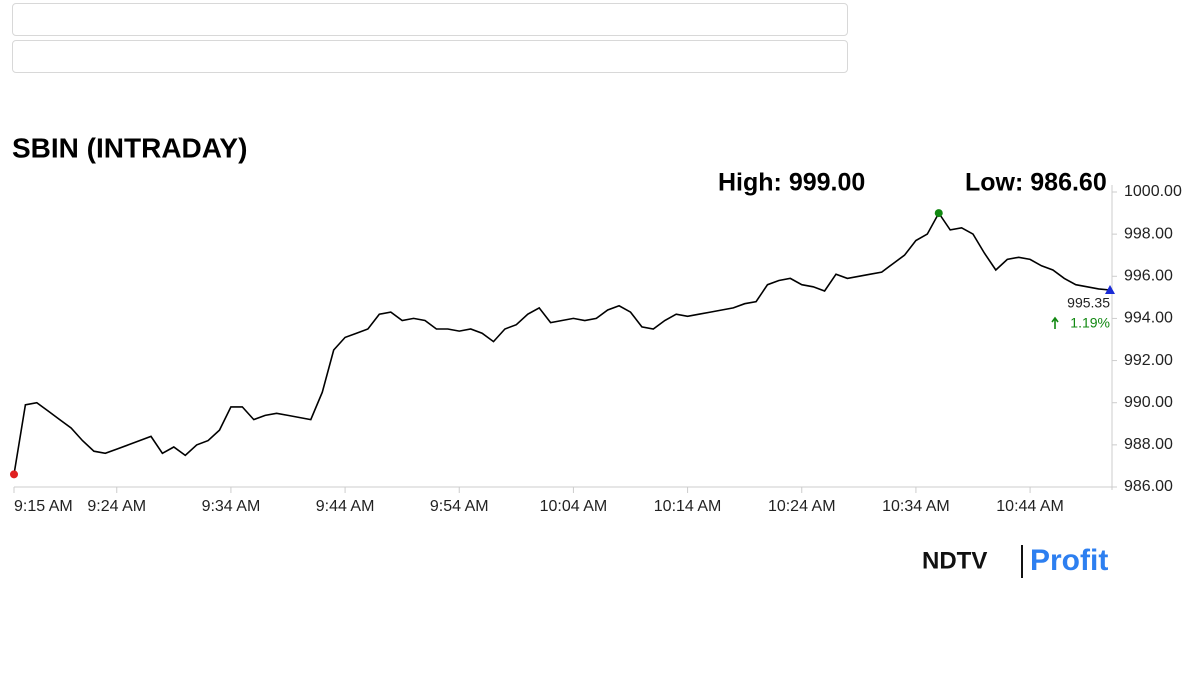 The height and width of the screenshot is (675, 1200). Describe the element at coordinates (1088, 303) in the screenshot. I see `last-label: 995.35` at that location.